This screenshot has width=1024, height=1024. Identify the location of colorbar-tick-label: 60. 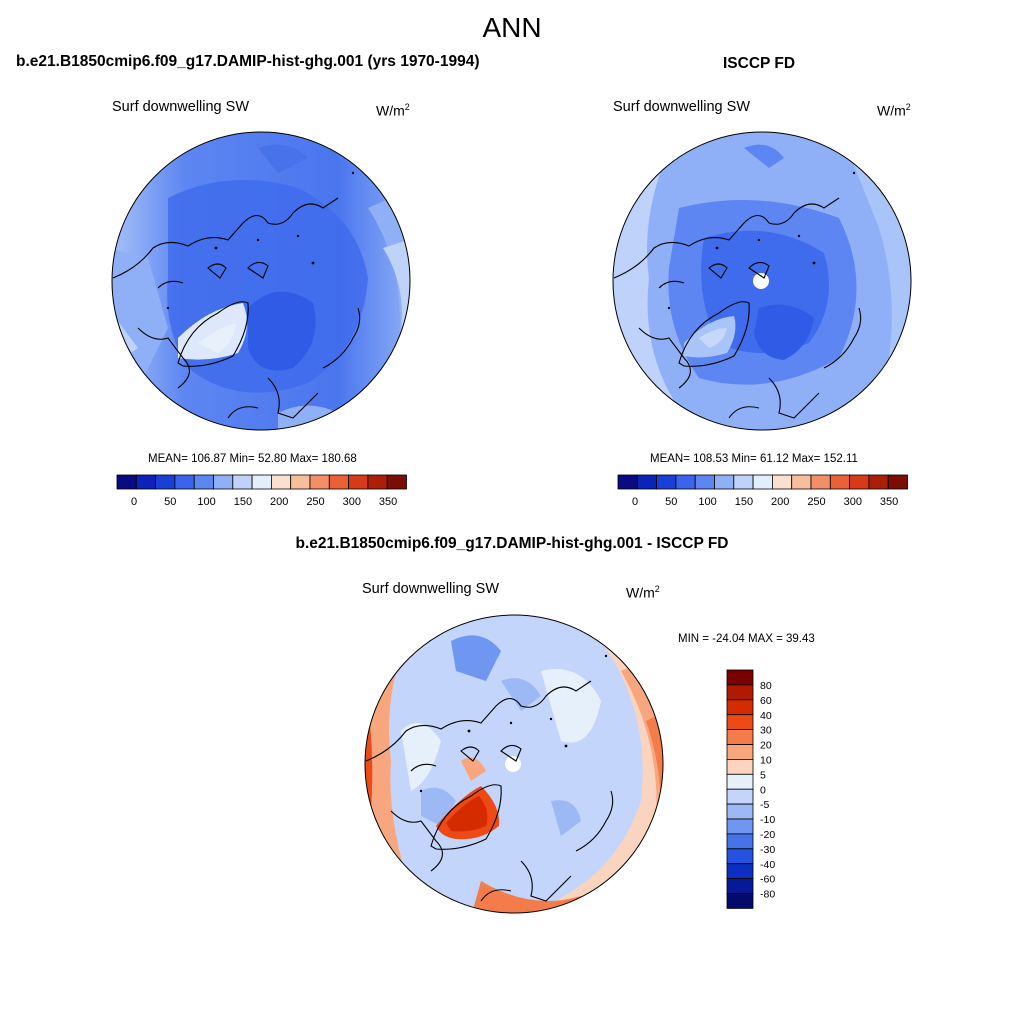
(766, 701).